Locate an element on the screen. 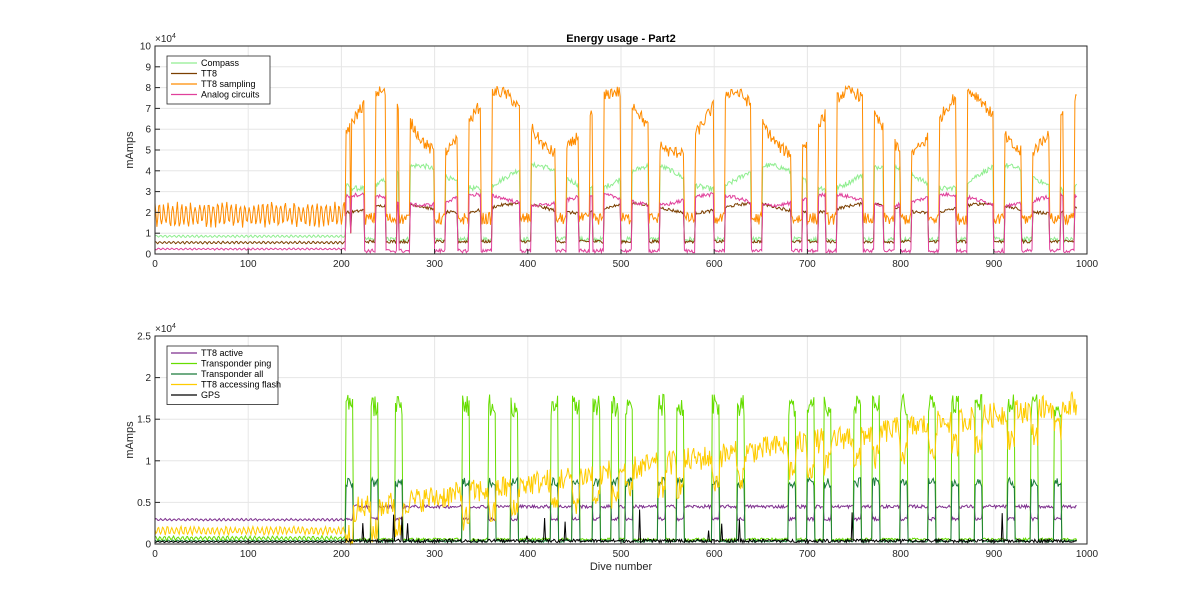  series-line-compass is located at coordinates (616, 202).